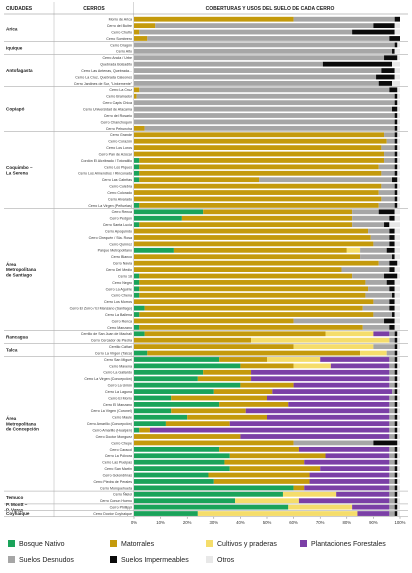  I want to click on city-group: Cerro Doctor Coyhaique Coyhaique, so click(206, 514).